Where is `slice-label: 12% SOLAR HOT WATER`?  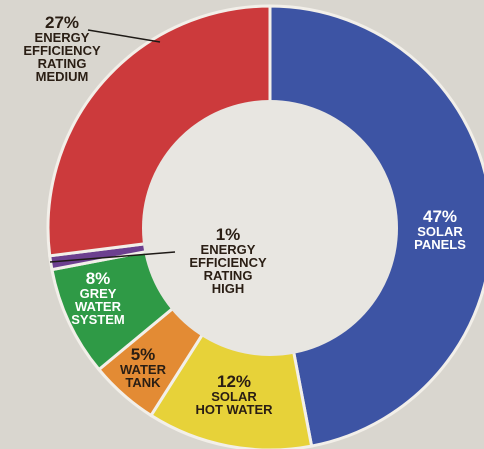 slice-label: 12% SOLAR HOT WATER is located at coordinates (234, 394).